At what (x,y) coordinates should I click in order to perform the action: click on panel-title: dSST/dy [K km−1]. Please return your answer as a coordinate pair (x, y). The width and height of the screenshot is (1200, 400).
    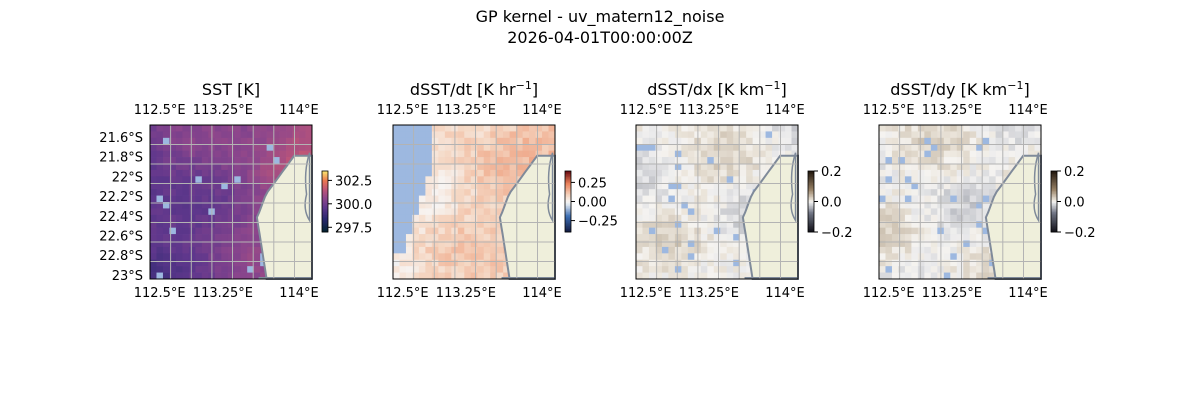
    Looking at the image, I should click on (959, 89).